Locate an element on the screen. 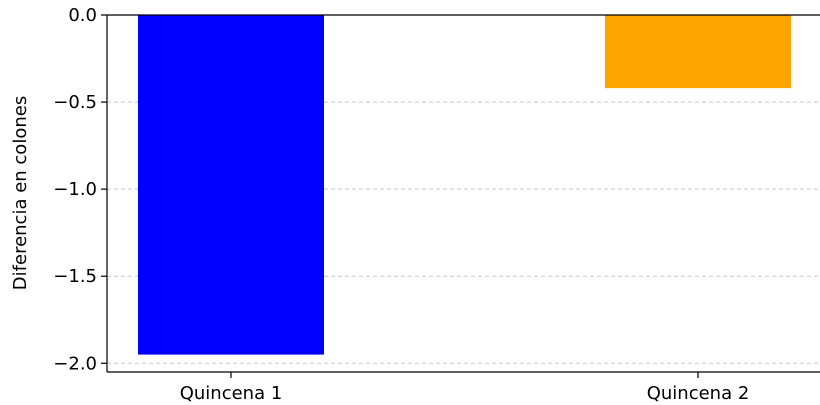 This screenshot has width=820, height=405. y-tick-label: 0.0 is located at coordinates (82, 15).